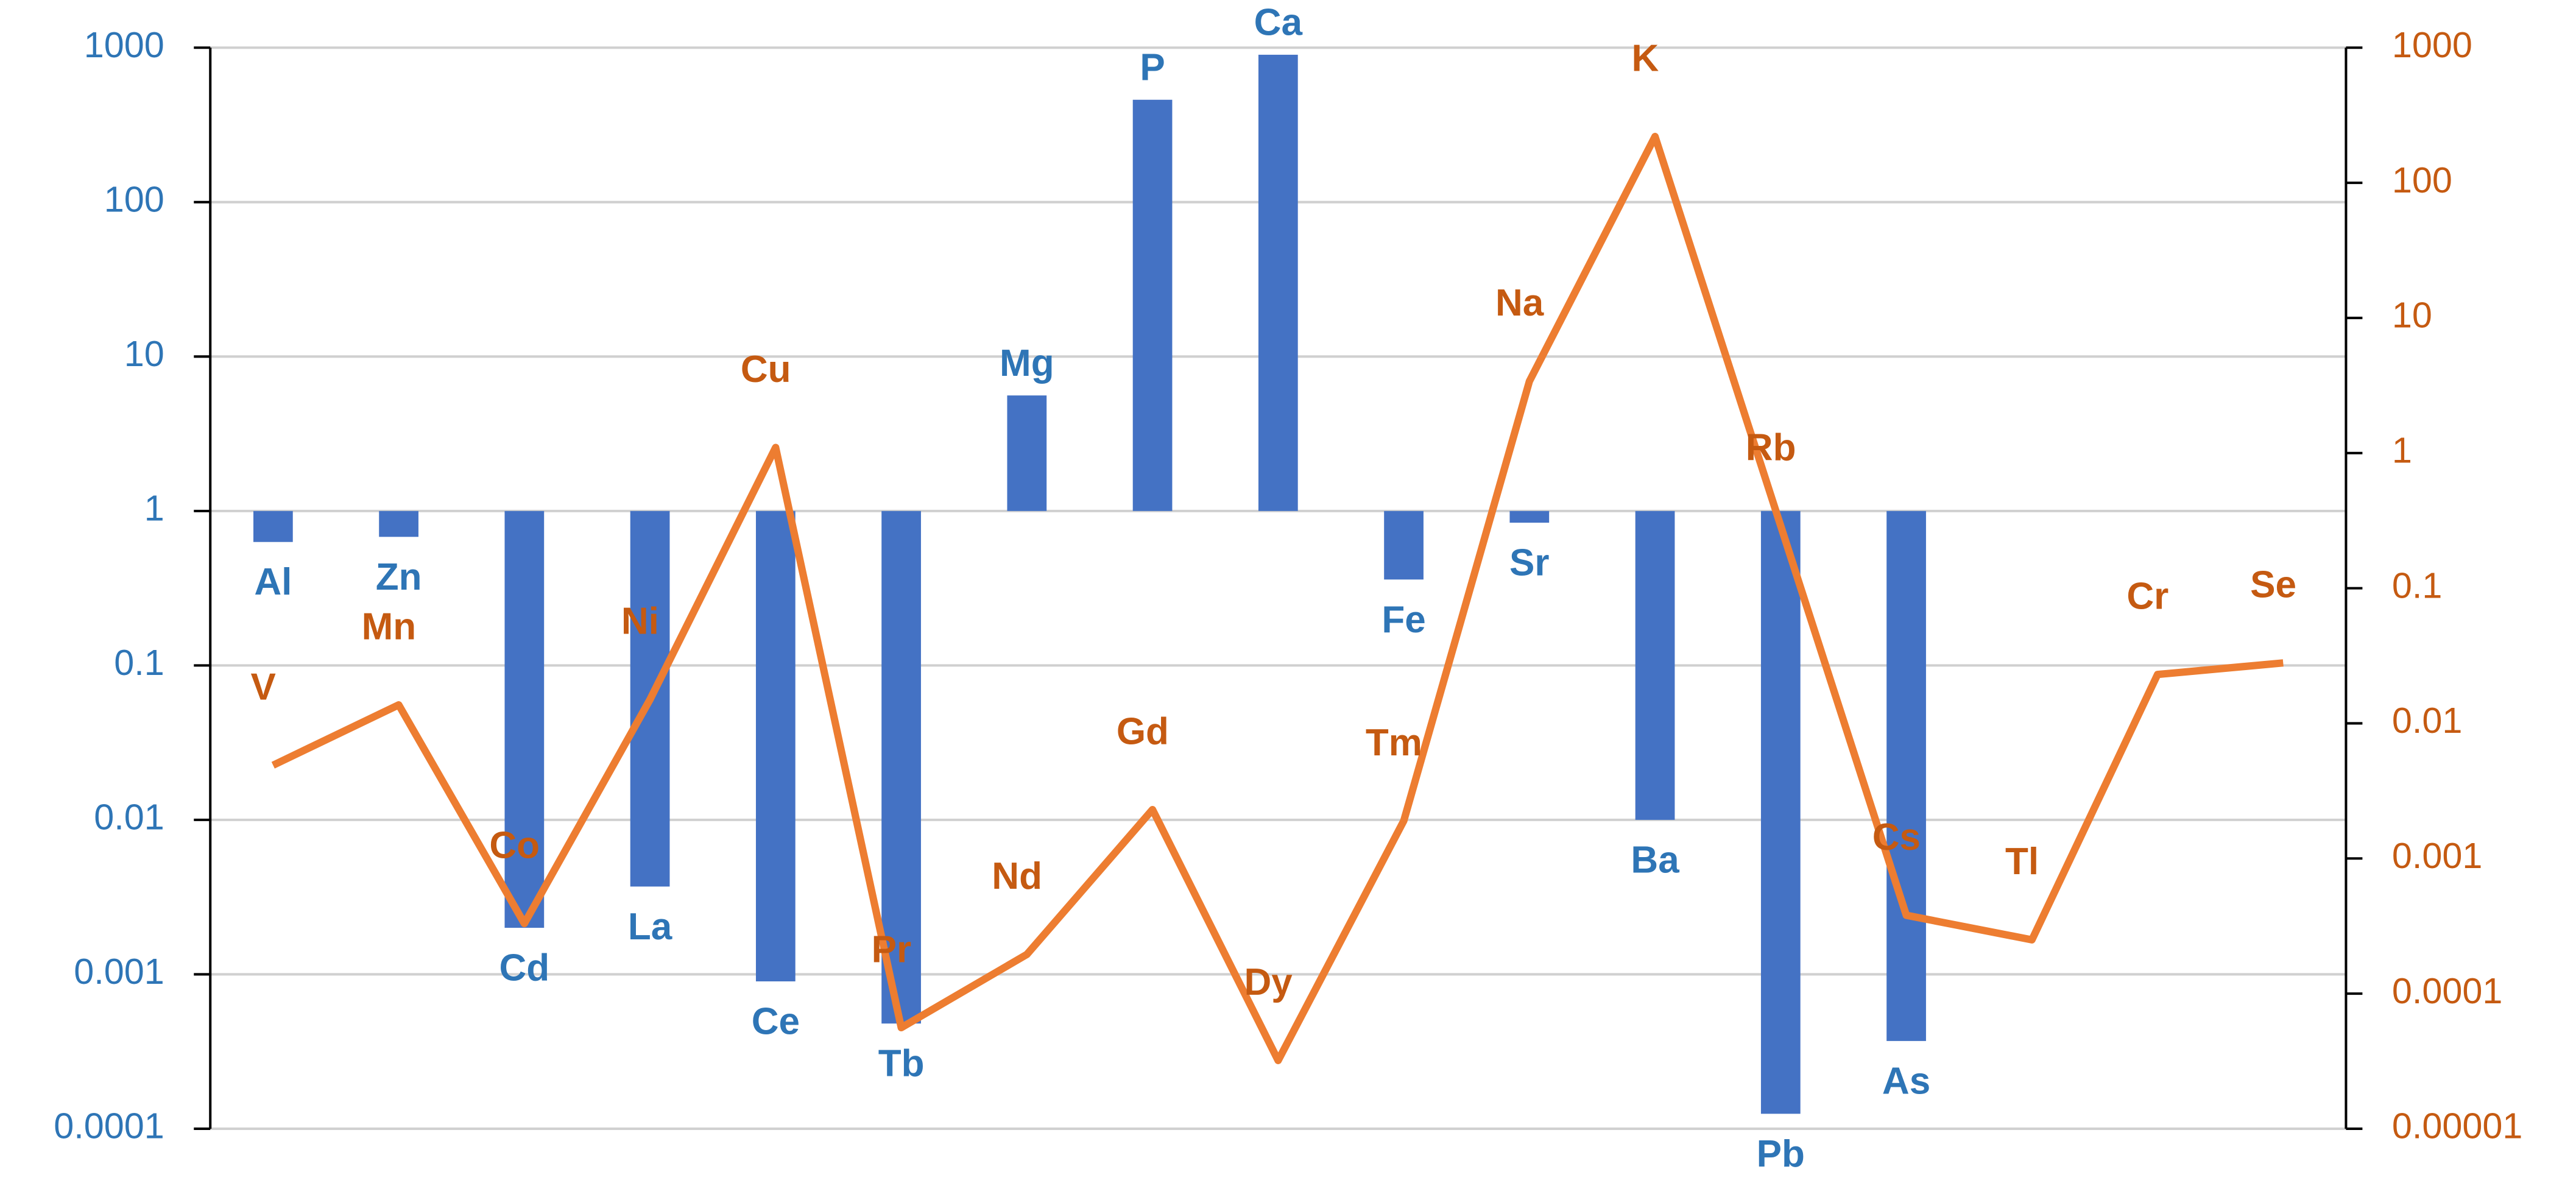 This screenshot has width=2576, height=1183. Describe the element at coordinates (766, 369) in the screenshot. I see `data-label: Cu` at that location.